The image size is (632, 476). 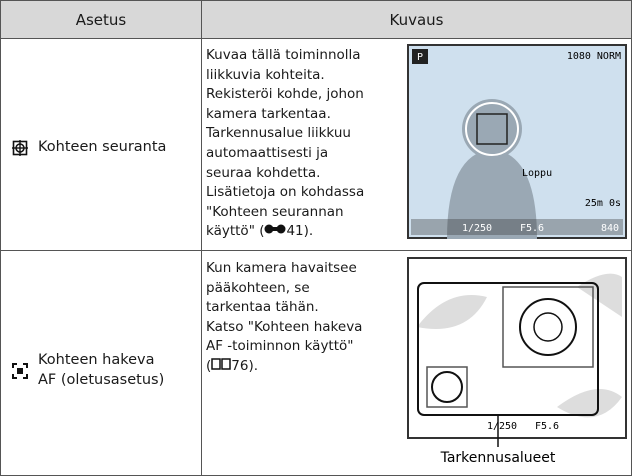 I want to click on setting-name: Kohteen seuranta, so click(x=102, y=147).